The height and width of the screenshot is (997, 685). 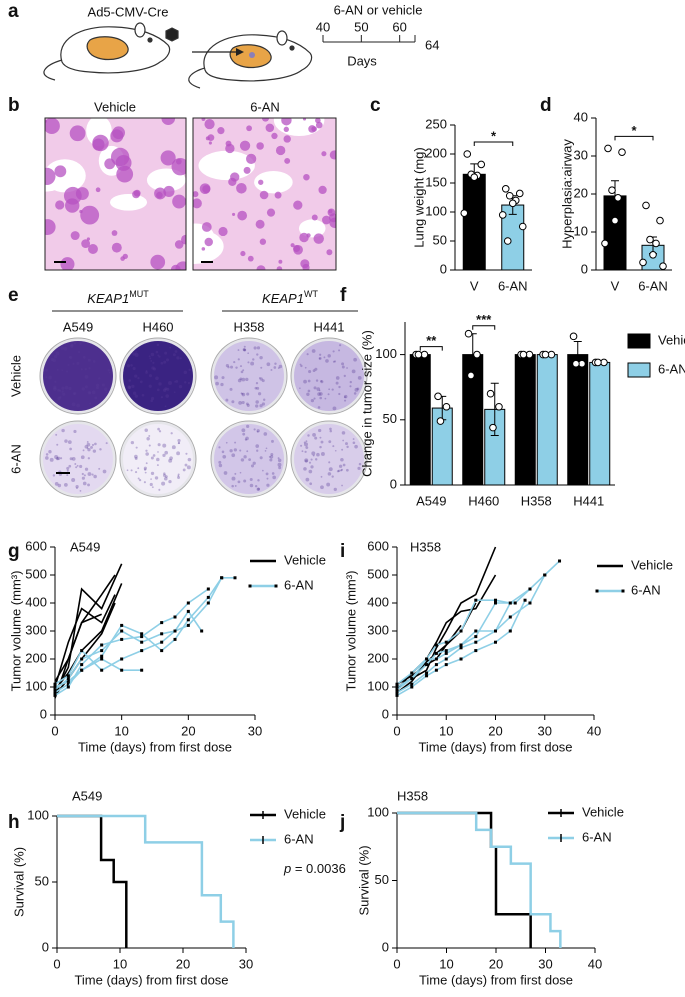 What do you see at coordinates (378, 545) in the screenshot?
I see `y-tick-label: 600` at bounding box center [378, 545].